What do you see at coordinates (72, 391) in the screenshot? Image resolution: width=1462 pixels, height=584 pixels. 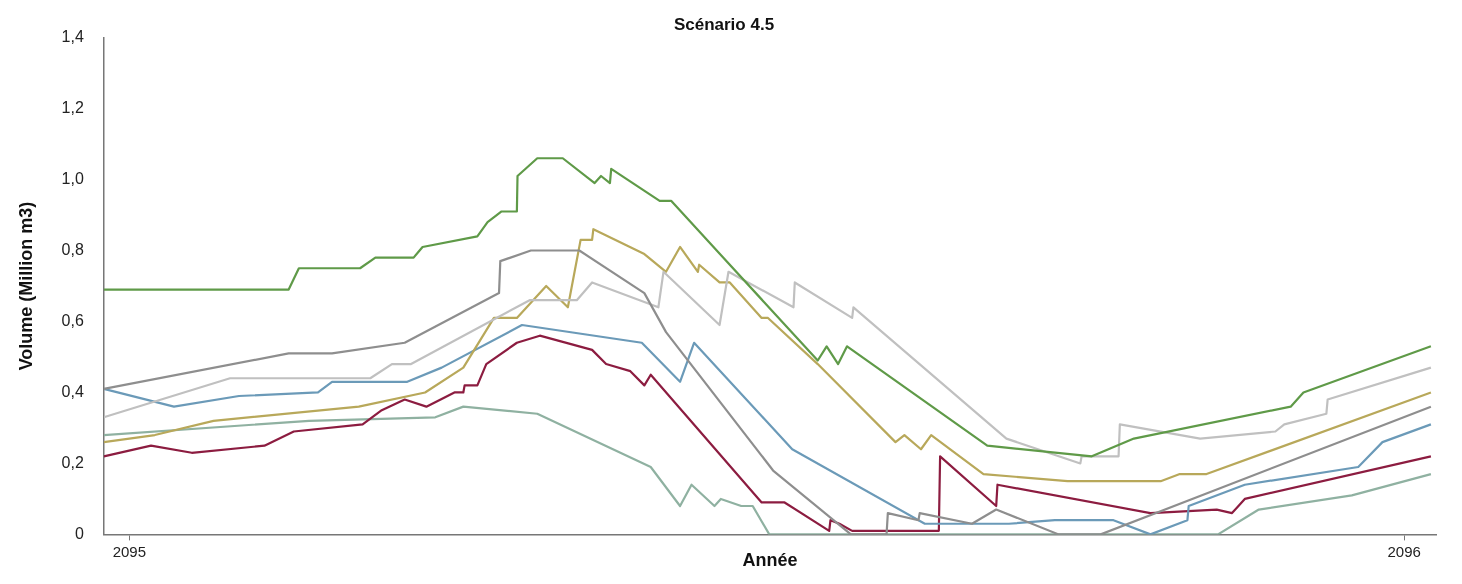 I see `y-tick-label: 0,4` at bounding box center [72, 391].